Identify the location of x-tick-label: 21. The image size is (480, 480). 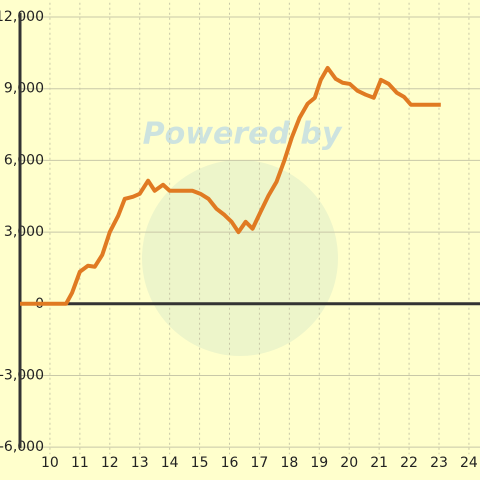
(379, 463).